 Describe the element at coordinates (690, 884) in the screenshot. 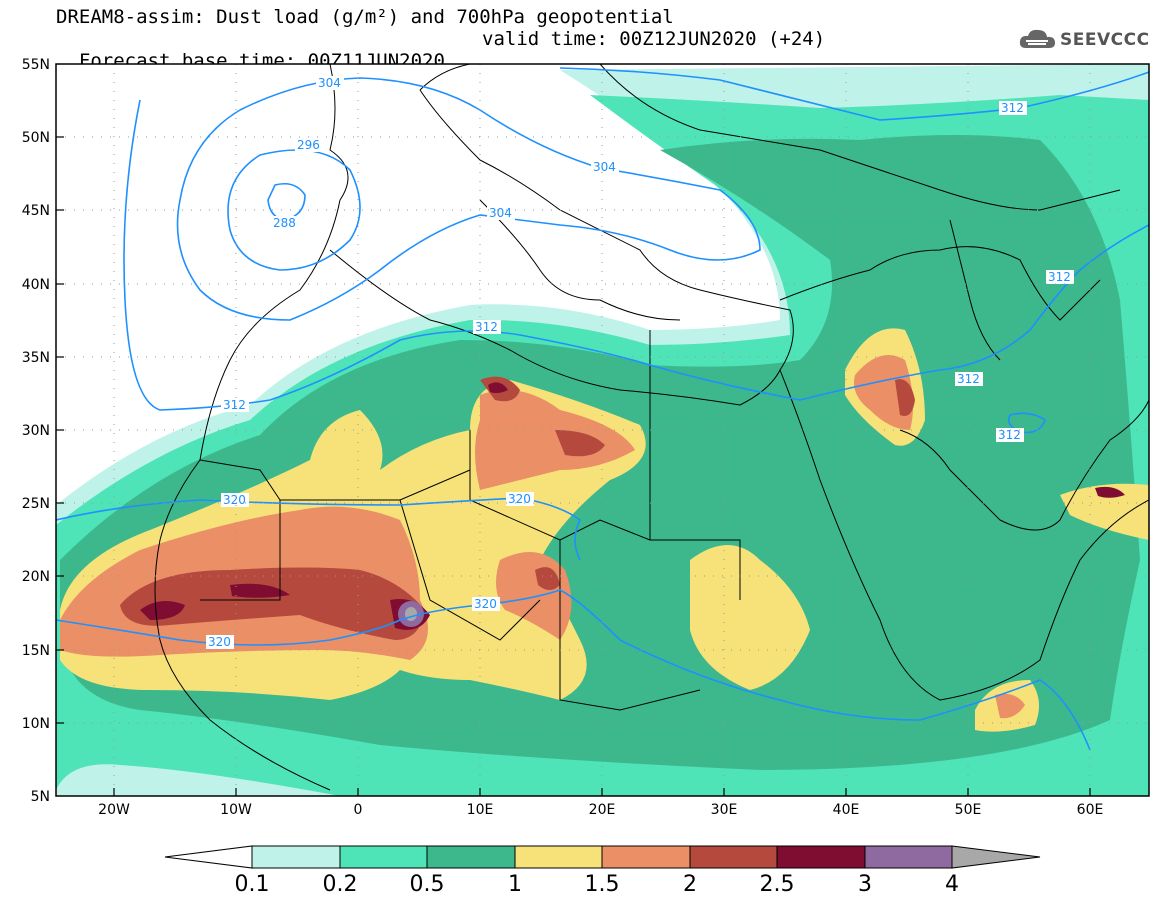

I see `colorbar-label: 2` at that location.